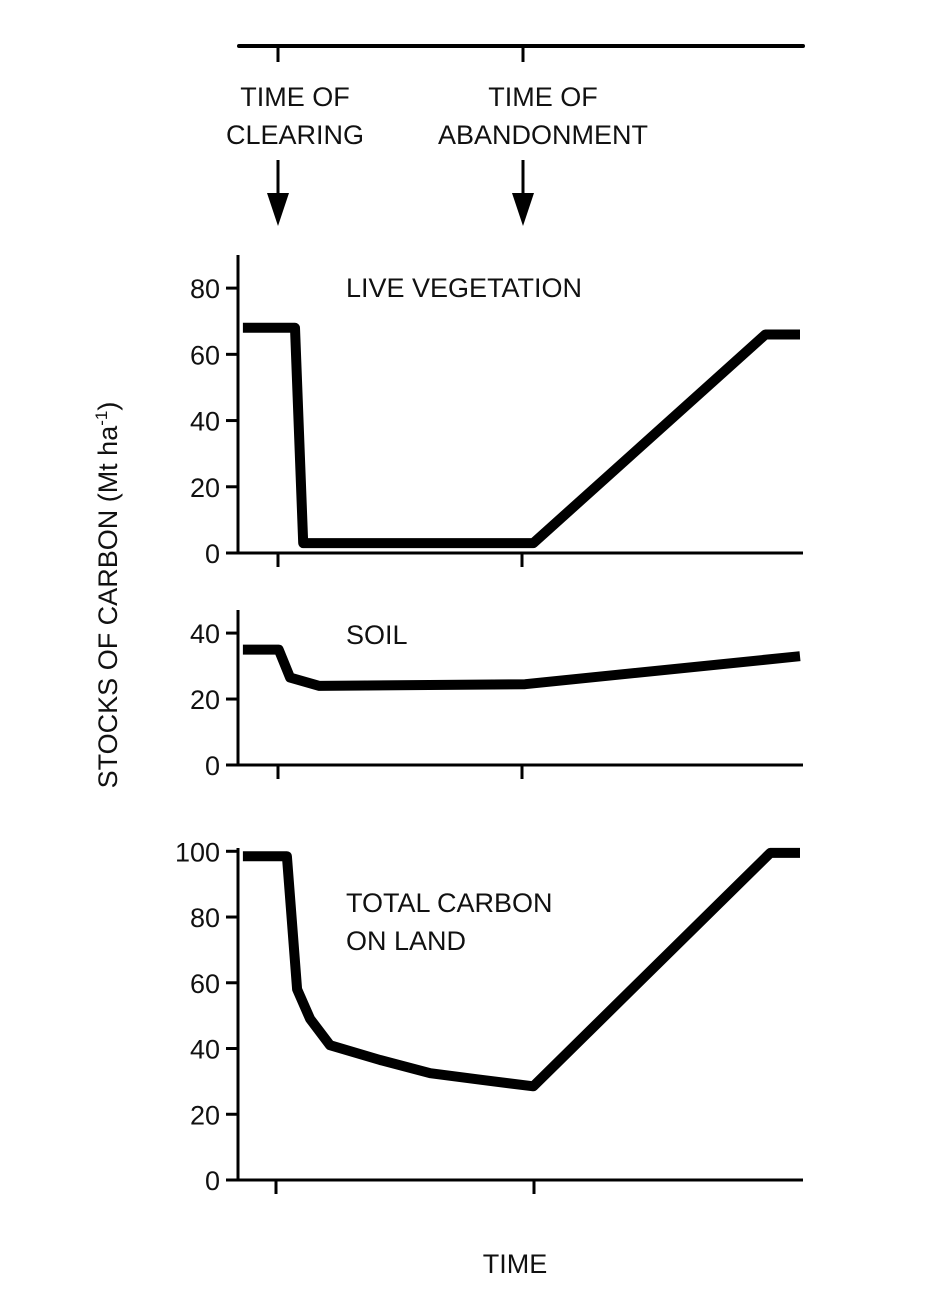 The width and height of the screenshot is (942, 1292). I want to click on event-label-abandonment-line2: ABANDONMENT, so click(543, 135).